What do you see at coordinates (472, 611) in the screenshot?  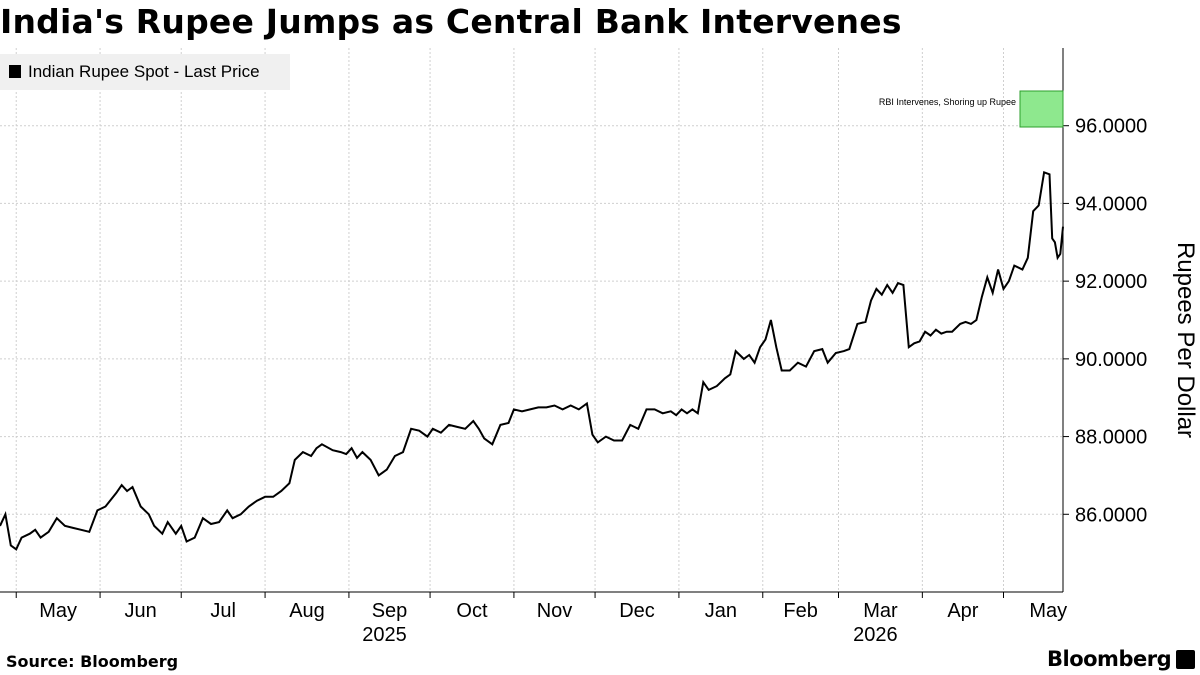 I see `x-tick-label: Oct` at bounding box center [472, 611].